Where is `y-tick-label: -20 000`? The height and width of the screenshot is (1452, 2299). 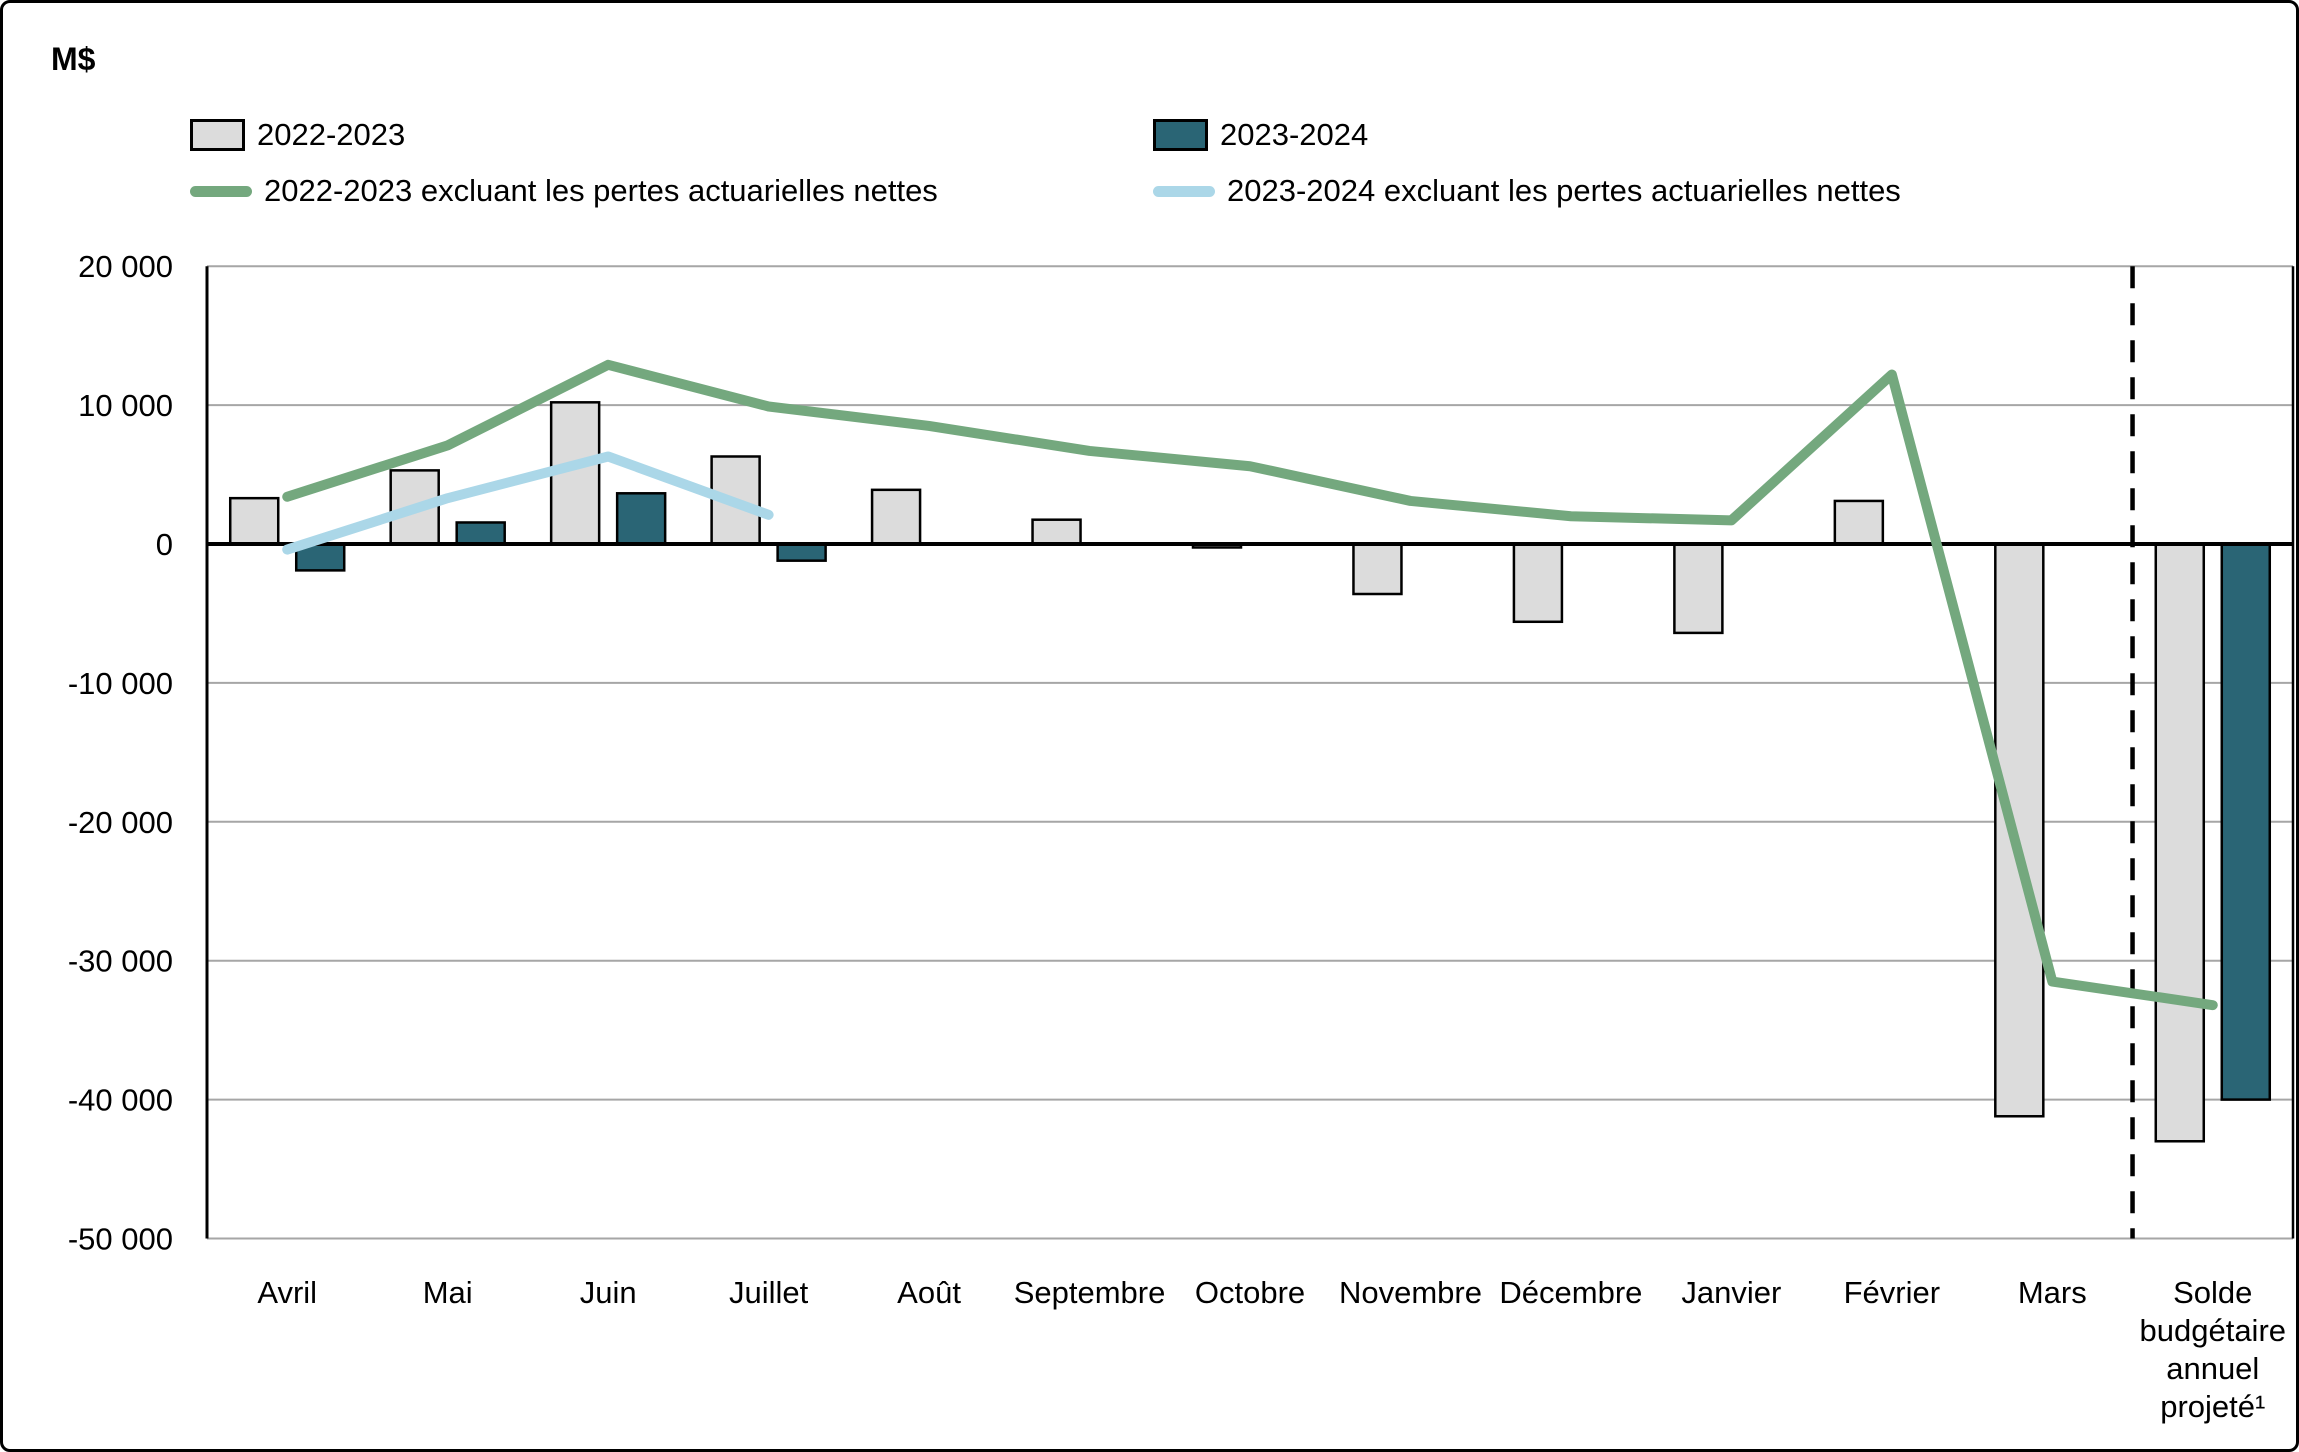 y-tick-label: -20 000 is located at coordinates (120, 822).